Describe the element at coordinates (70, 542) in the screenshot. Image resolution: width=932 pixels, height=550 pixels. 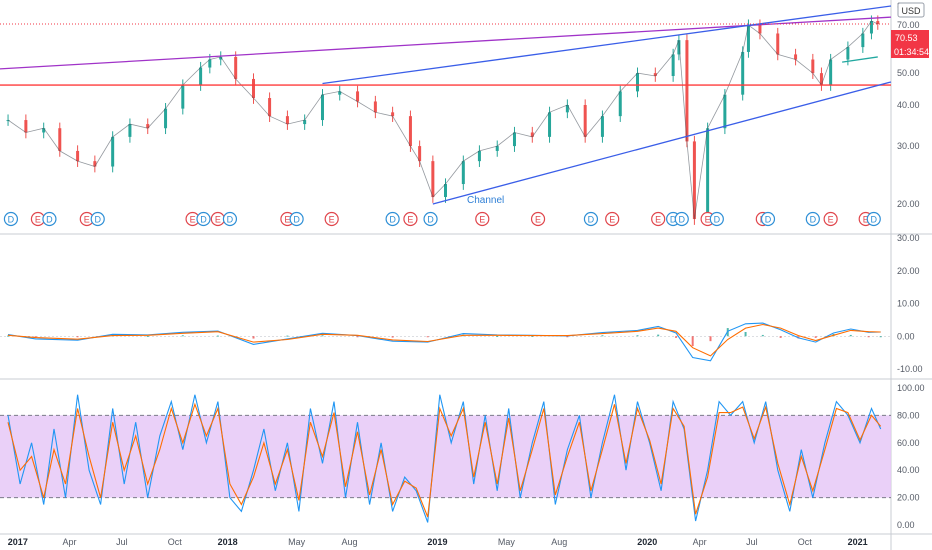
I see `time-tick-label: Apr` at that location.